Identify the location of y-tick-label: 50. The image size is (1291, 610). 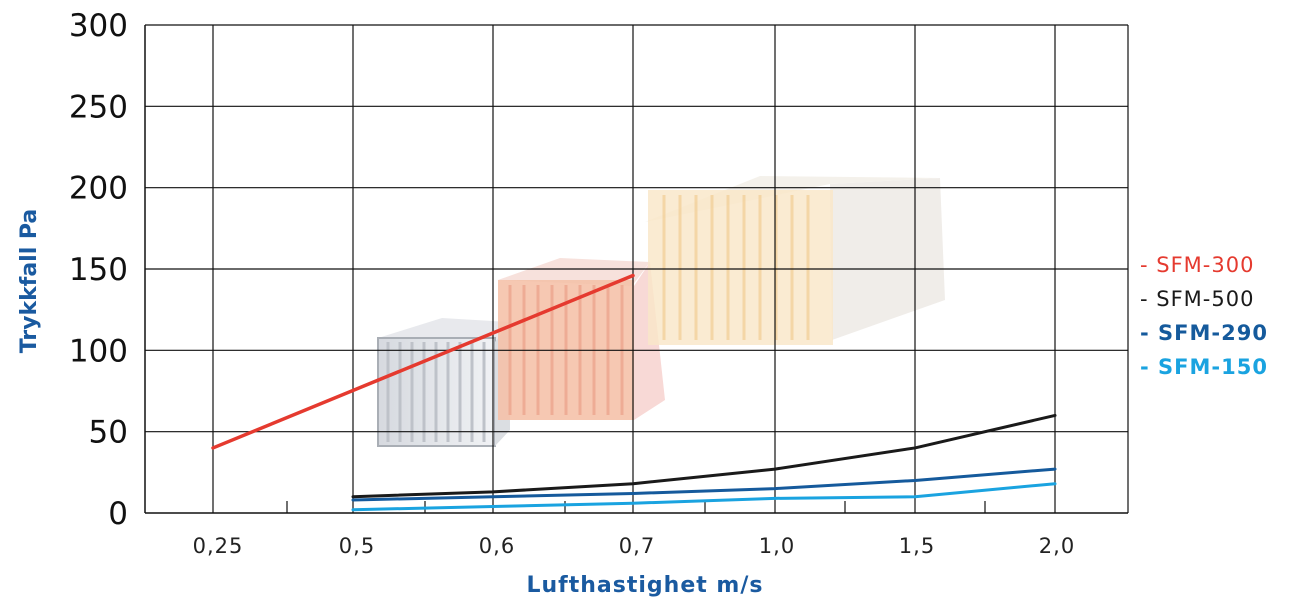
(108, 433).